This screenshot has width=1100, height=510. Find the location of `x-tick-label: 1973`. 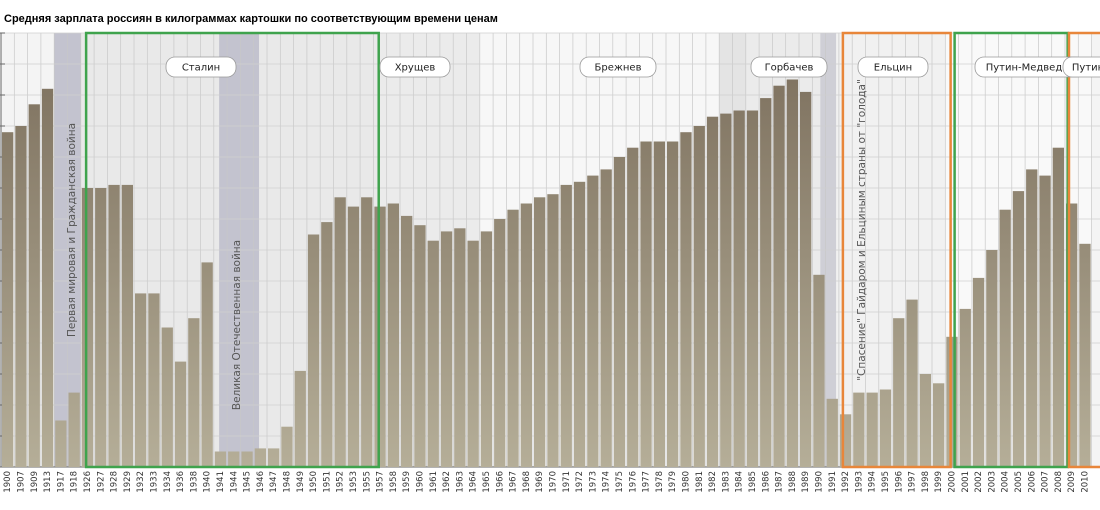

x-tick-label: 1973 is located at coordinates (593, 482).